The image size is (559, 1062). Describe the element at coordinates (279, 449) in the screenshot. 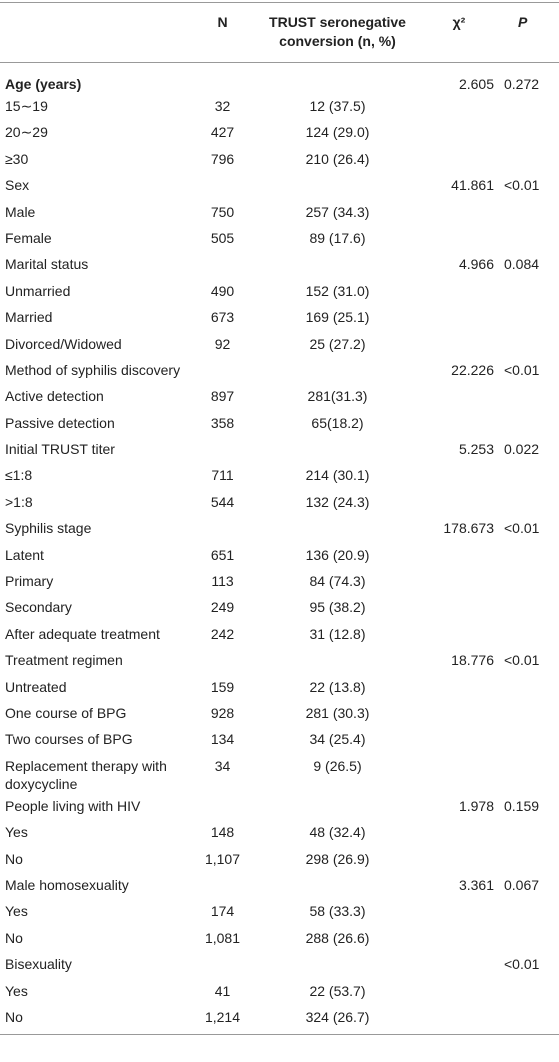

I see `table-row: Initial TRUST titer 5.253 0.022` at that location.